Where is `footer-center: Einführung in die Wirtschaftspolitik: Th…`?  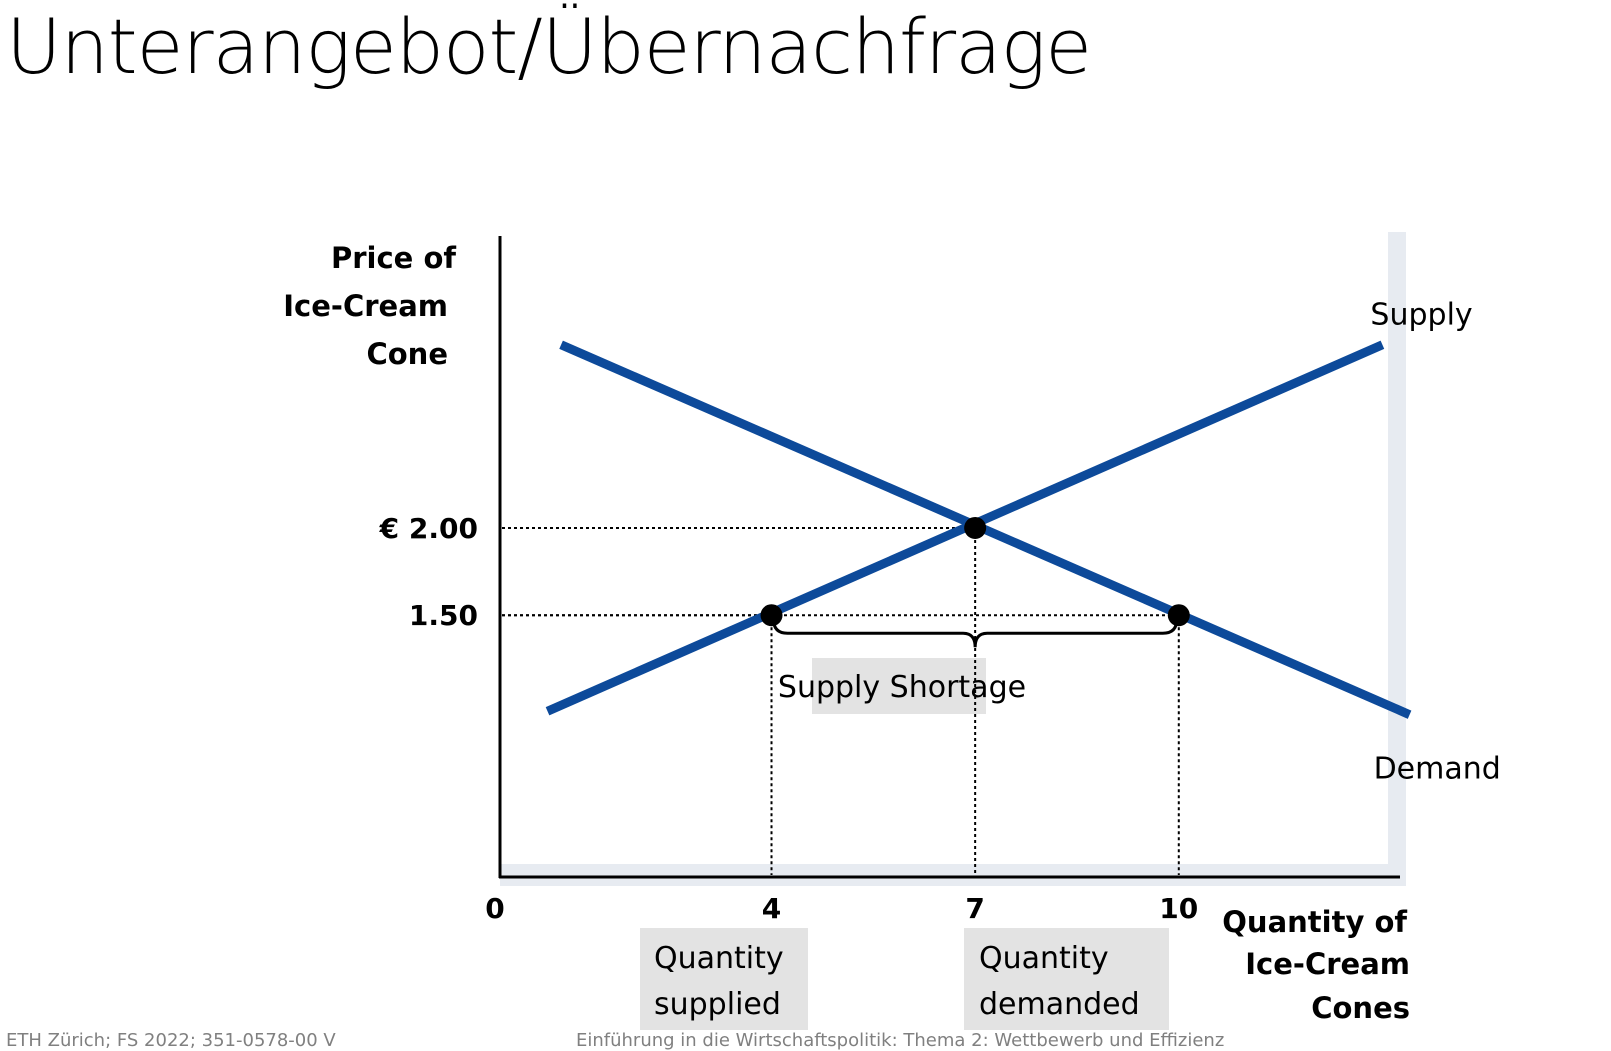
footer-center: Einführung in die Wirtschaftspolitik: Th… is located at coordinates (900, 1040).